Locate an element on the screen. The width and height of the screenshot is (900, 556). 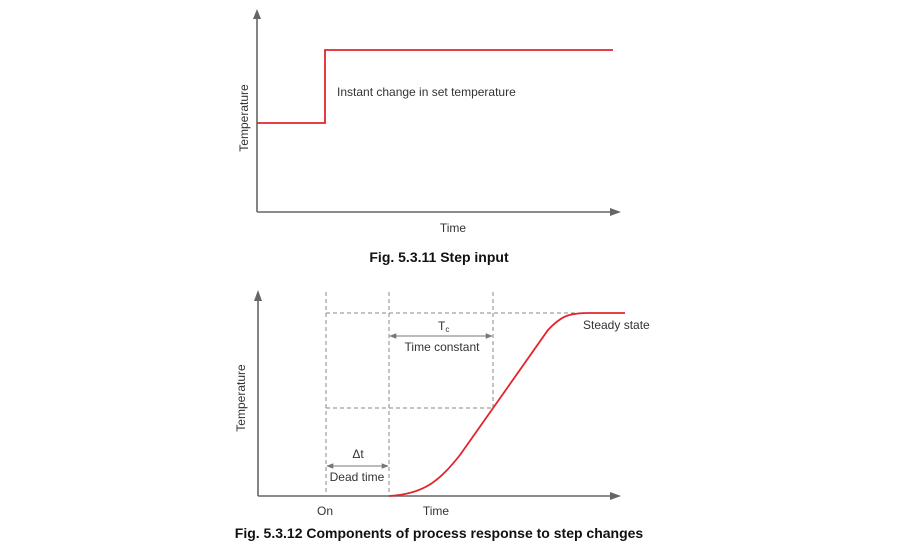
steady-state-label: Steady state is located at coordinates (616, 325).